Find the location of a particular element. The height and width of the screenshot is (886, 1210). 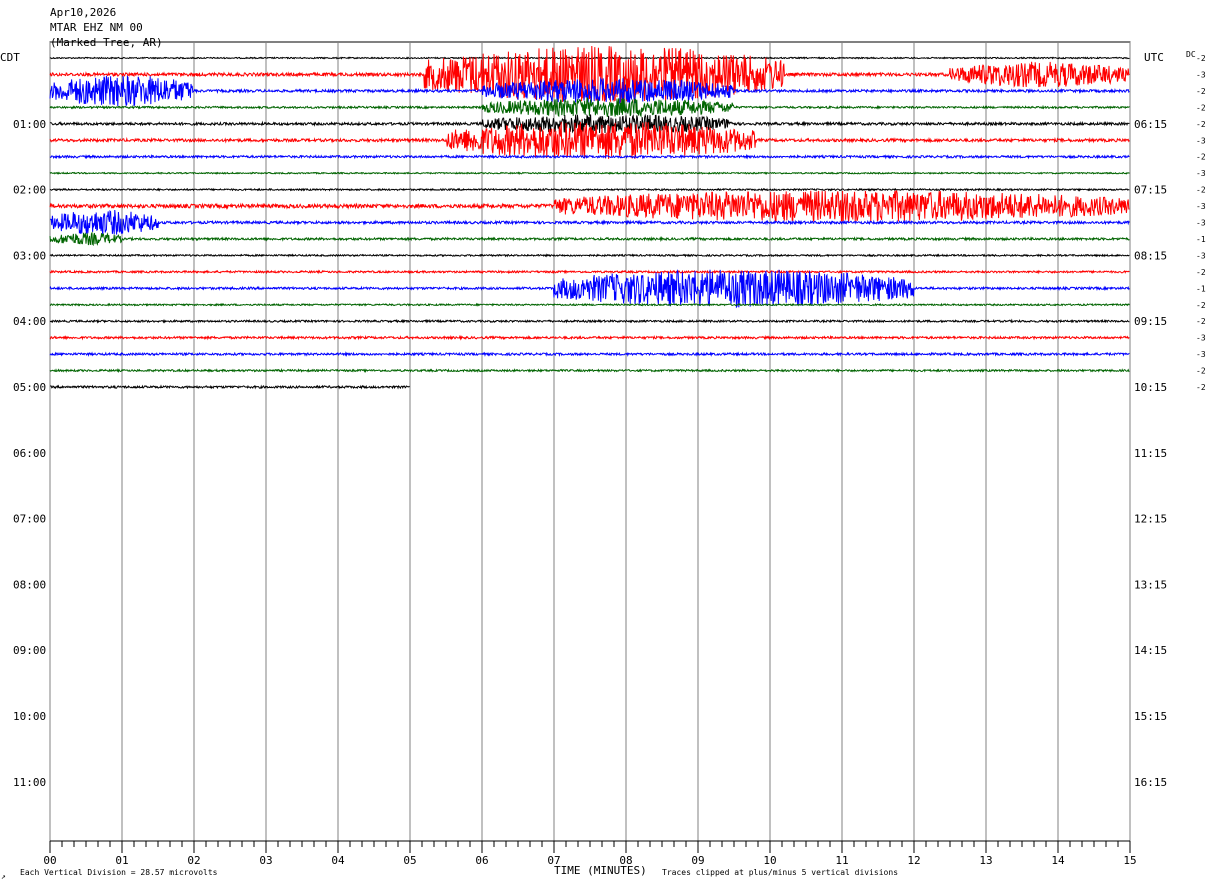

right-hour-label: 08:15 is located at coordinates (1150, 255).